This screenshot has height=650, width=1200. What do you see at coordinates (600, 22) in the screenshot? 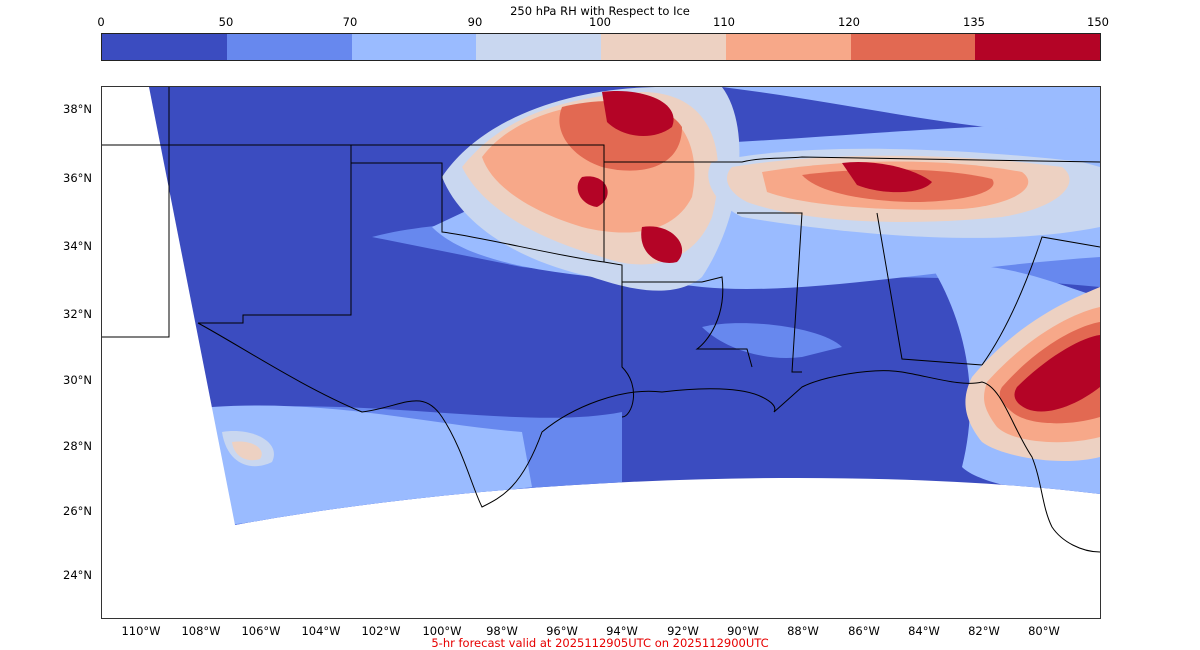
I see `colorbar-tick-4: 100` at bounding box center [600, 22].